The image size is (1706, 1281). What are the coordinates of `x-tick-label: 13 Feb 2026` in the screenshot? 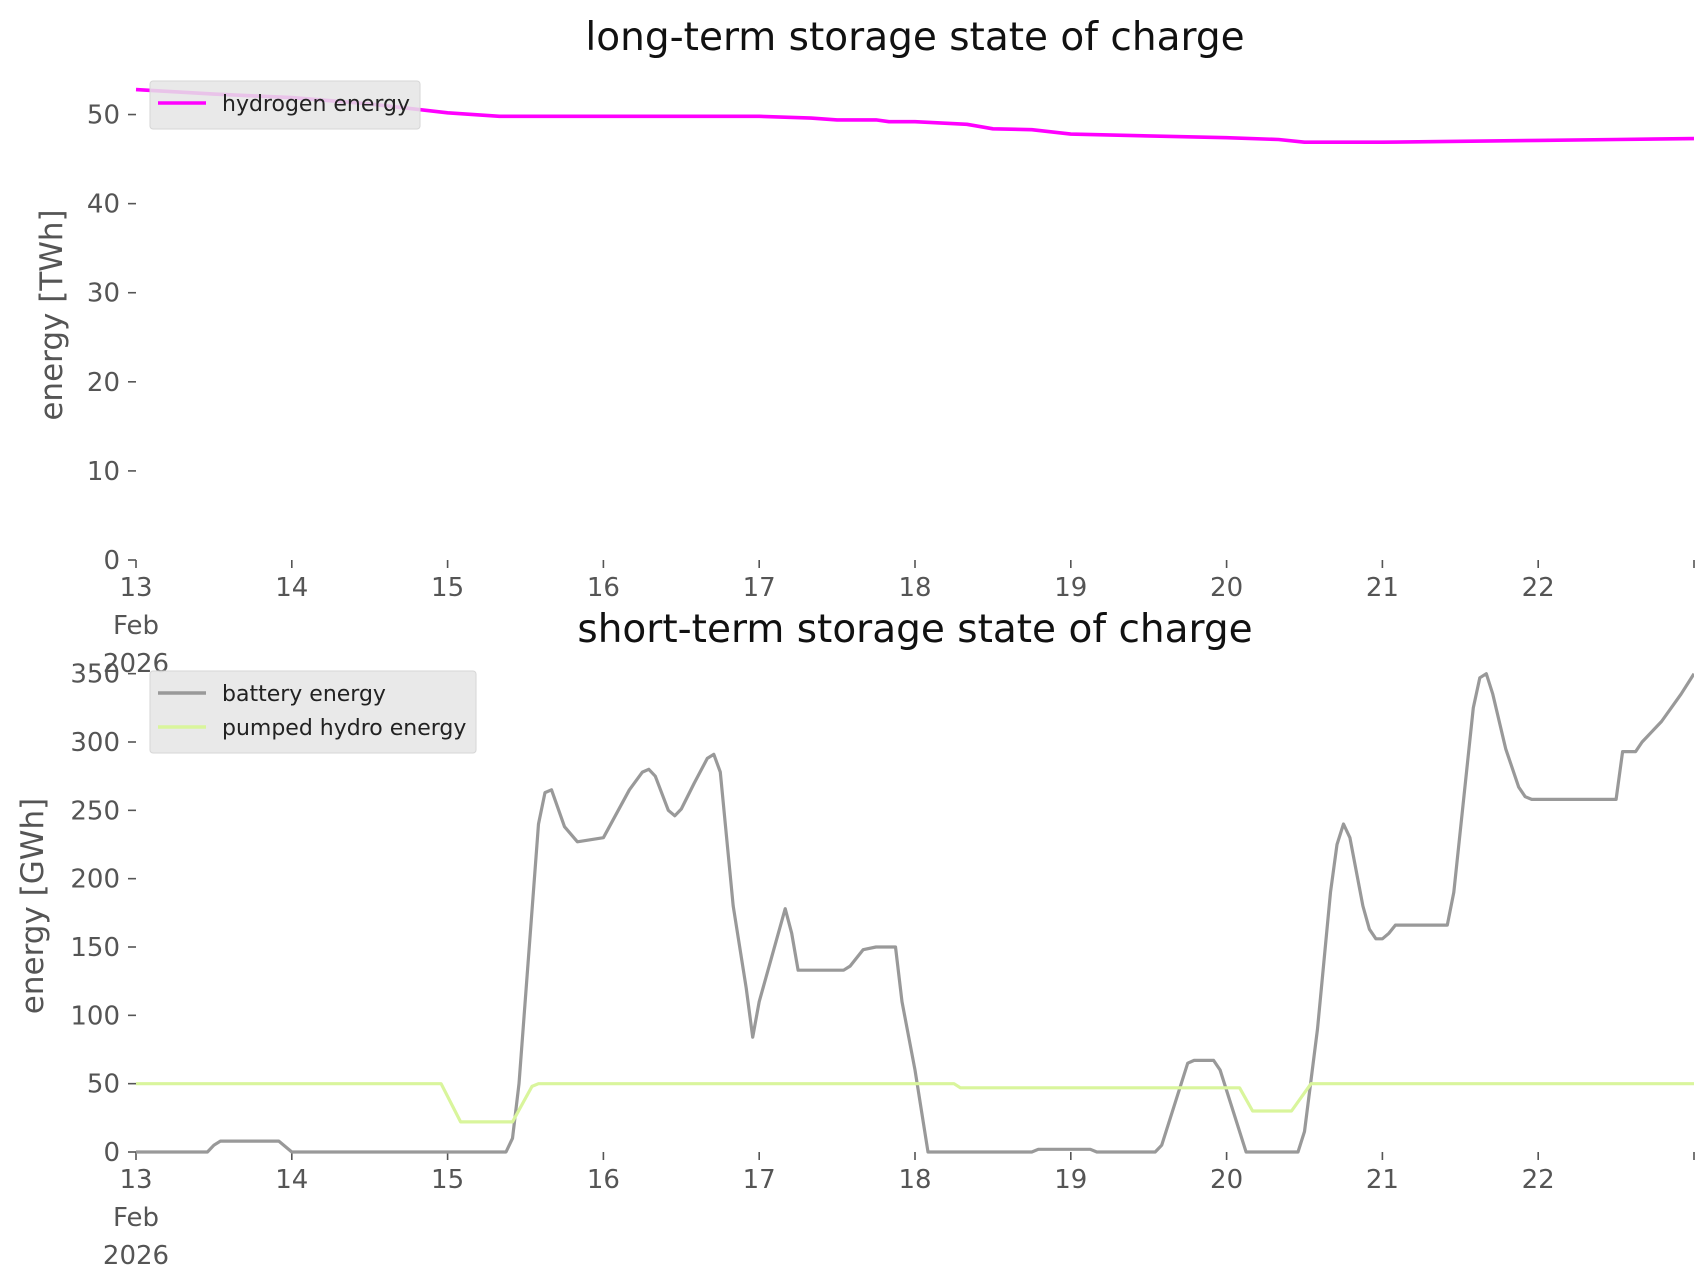 It's located at (136, 1218).